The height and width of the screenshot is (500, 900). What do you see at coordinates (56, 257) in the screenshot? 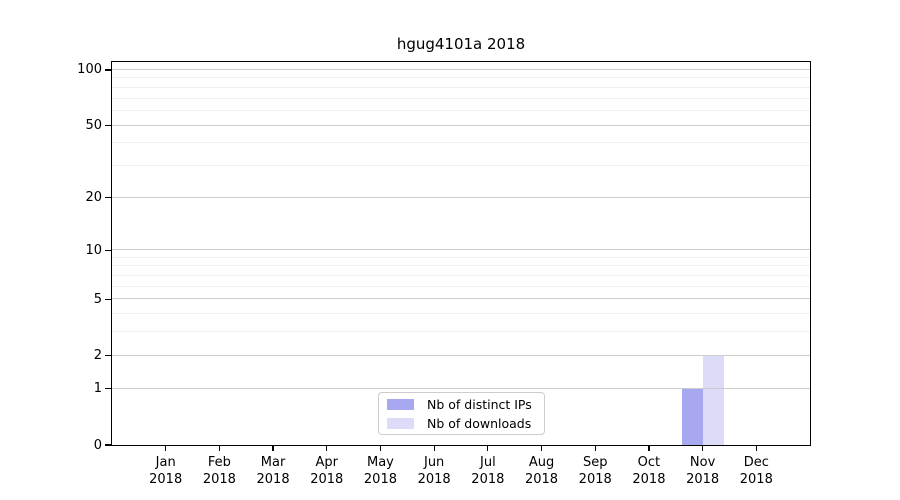
I see `y-axis: 0 1 2 5 10 20 50 100` at bounding box center [56, 257].